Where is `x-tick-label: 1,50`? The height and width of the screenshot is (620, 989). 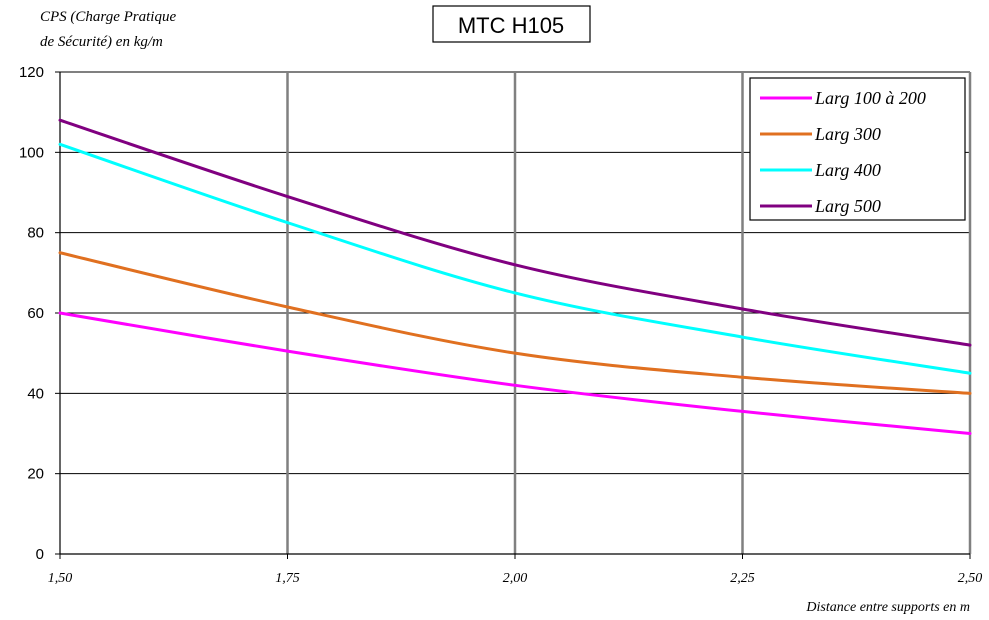 x-tick-label: 1,50 is located at coordinates (60, 578).